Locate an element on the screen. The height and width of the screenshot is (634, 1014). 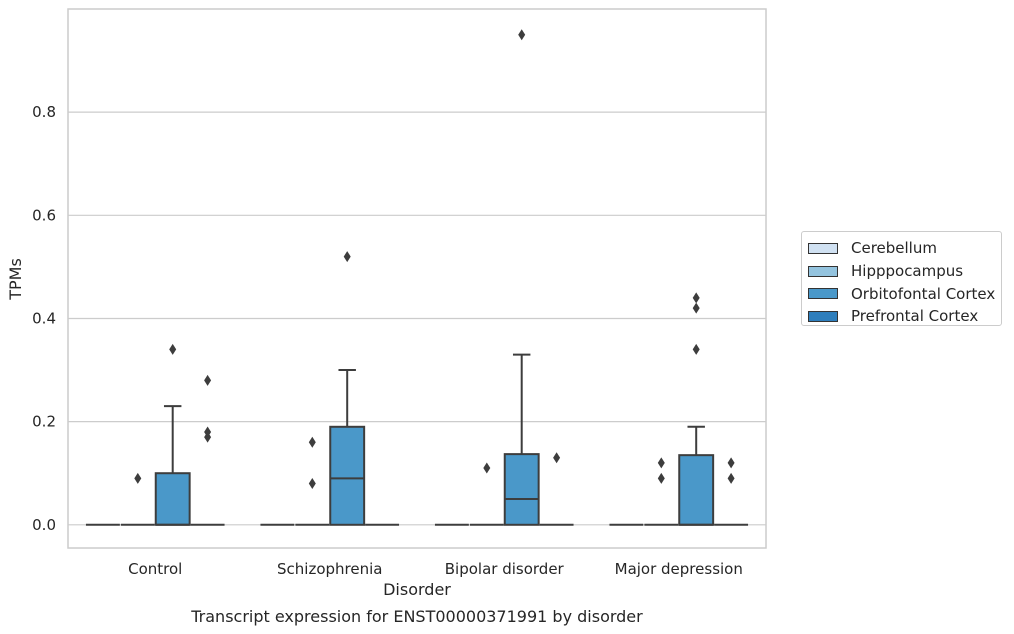
x-tick-label: Control is located at coordinates (155, 569).